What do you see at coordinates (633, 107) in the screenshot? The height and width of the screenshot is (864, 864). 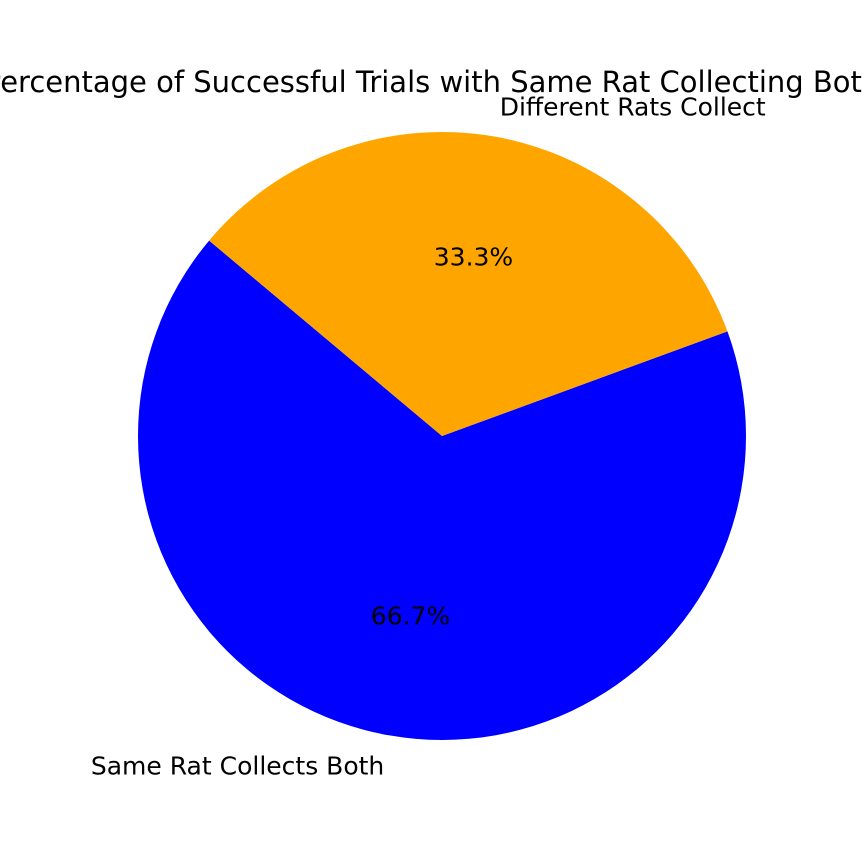 I see `pie-category-label-1: Different Rats Collect` at bounding box center [633, 107].